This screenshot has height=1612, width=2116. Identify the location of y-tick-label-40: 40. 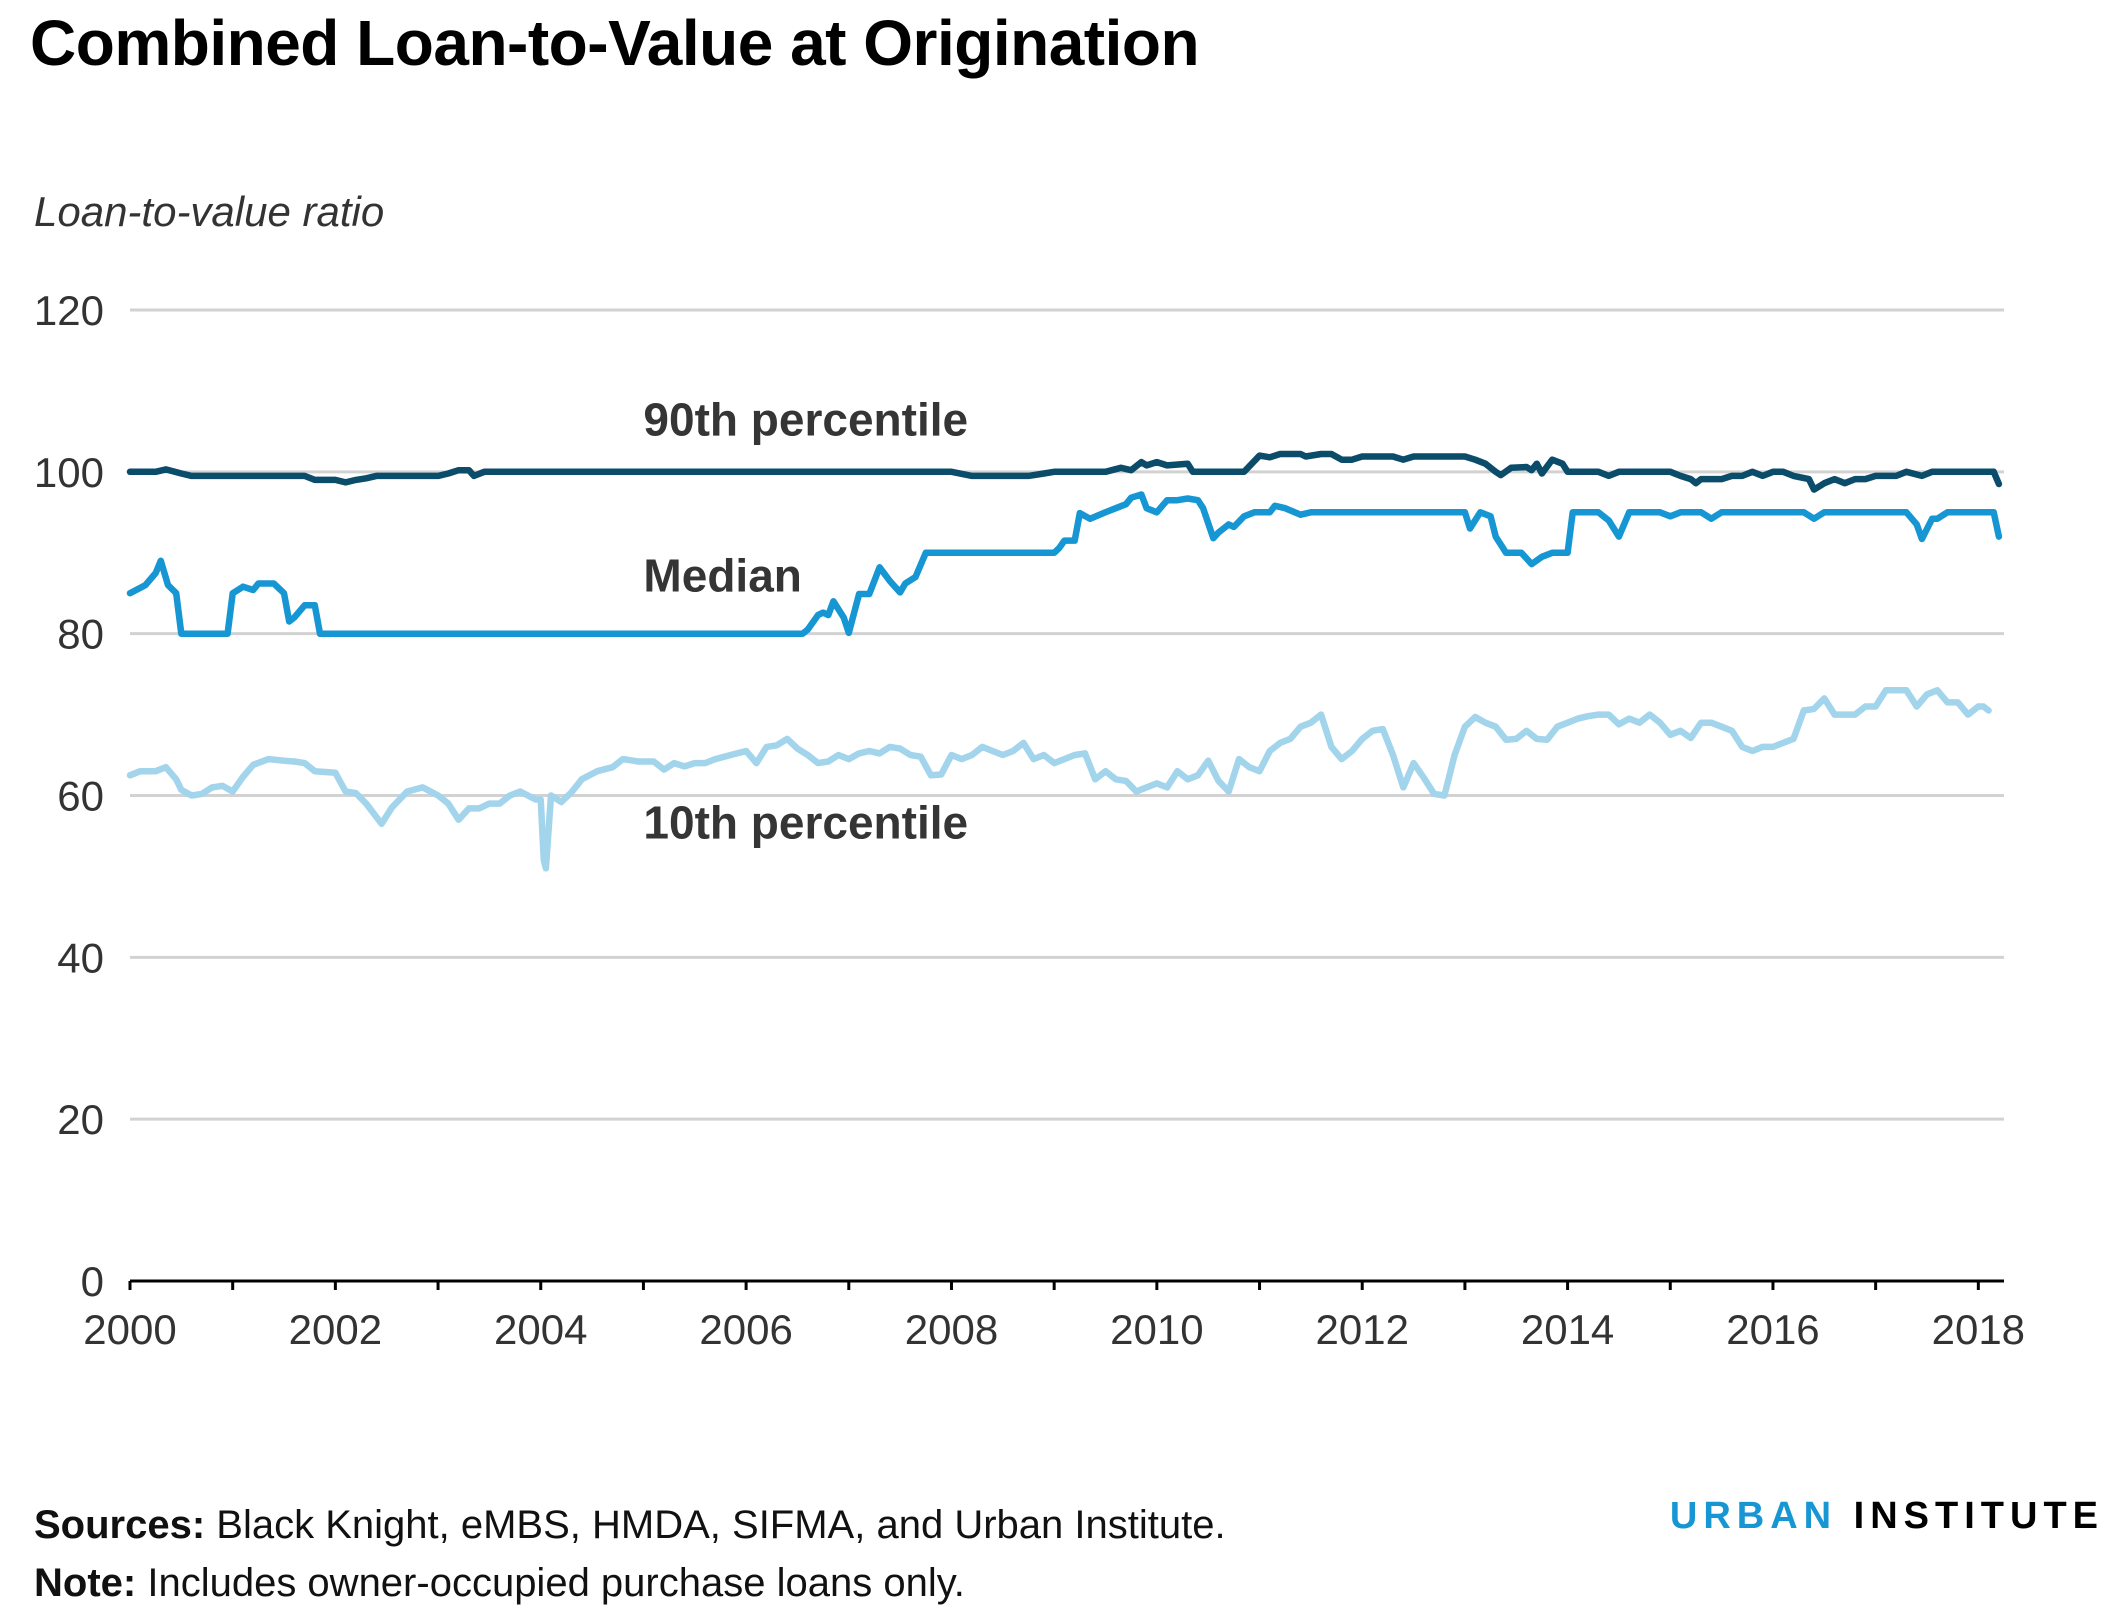
(80, 957).